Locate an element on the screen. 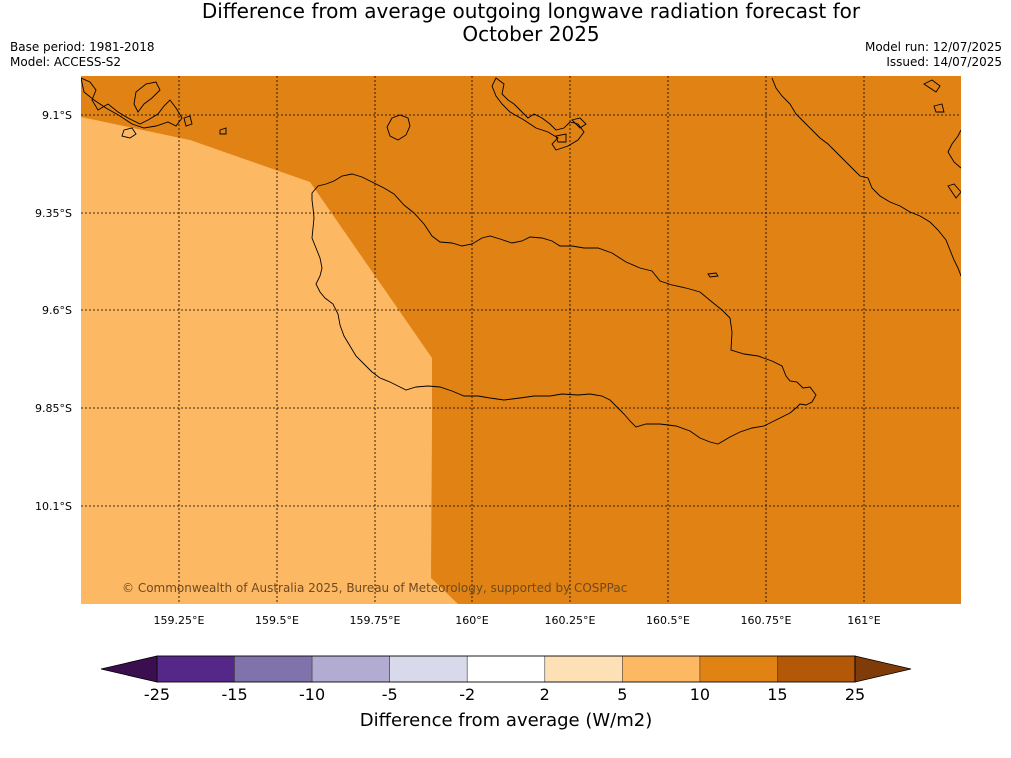 The width and height of the screenshot is (1011, 758). model-run: Model run: 12/07/2025 is located at coordinates (933, 47).